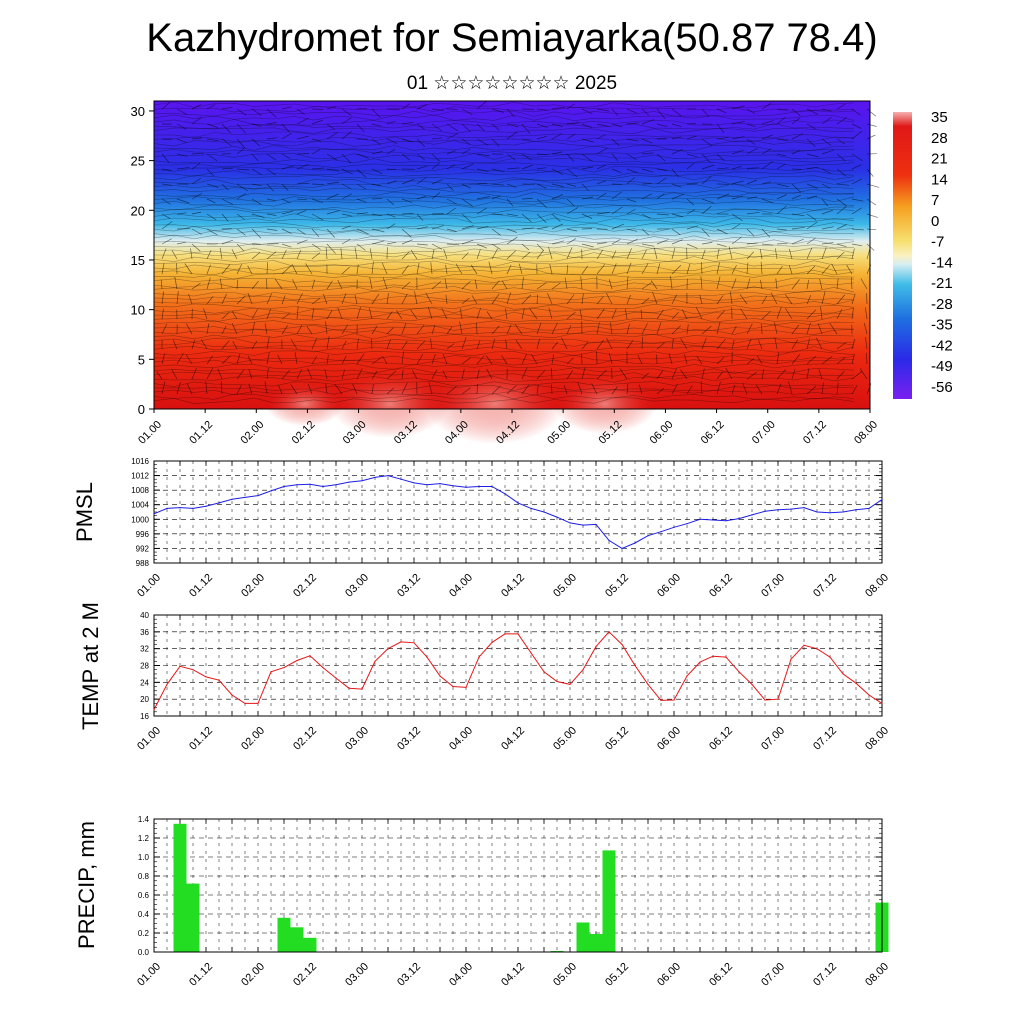 The height and width of the screenshot is (1024, 1024). What do you see at coordinates (939, 179) in the screenshot?
I see `colorbar-label: 14` at bounding box center [939, 179].